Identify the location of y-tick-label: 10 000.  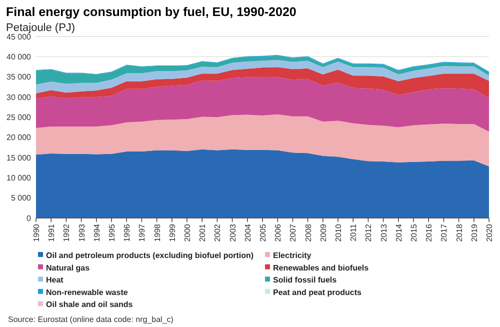
(19, 177).